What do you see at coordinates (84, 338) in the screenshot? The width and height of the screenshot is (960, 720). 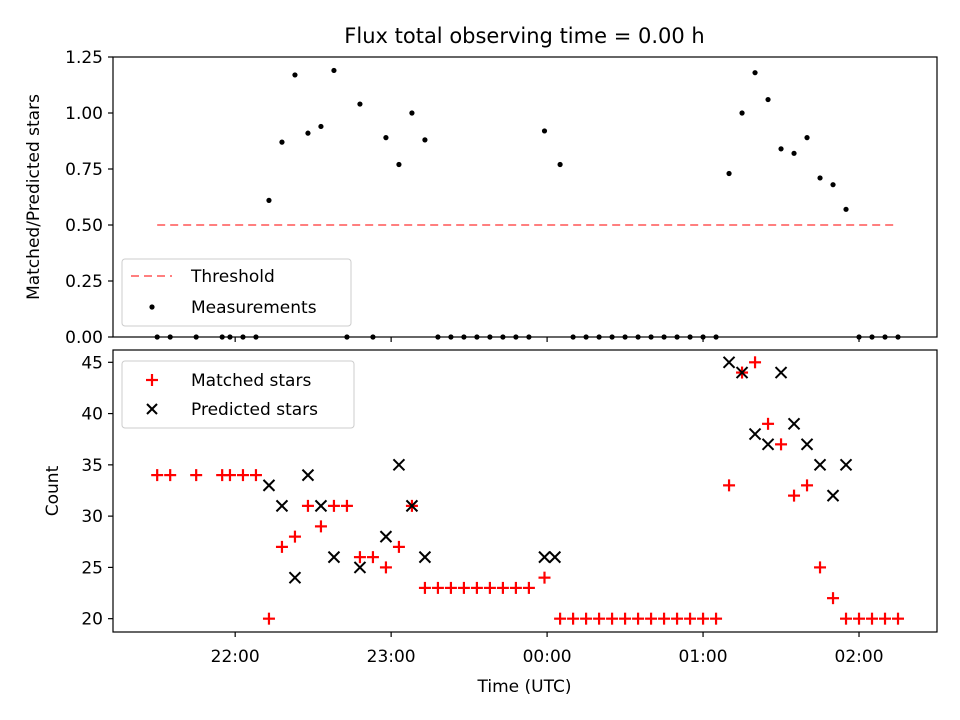 I see `ratio-y-tick-label: 0.00` at bounding box center [84, 338].